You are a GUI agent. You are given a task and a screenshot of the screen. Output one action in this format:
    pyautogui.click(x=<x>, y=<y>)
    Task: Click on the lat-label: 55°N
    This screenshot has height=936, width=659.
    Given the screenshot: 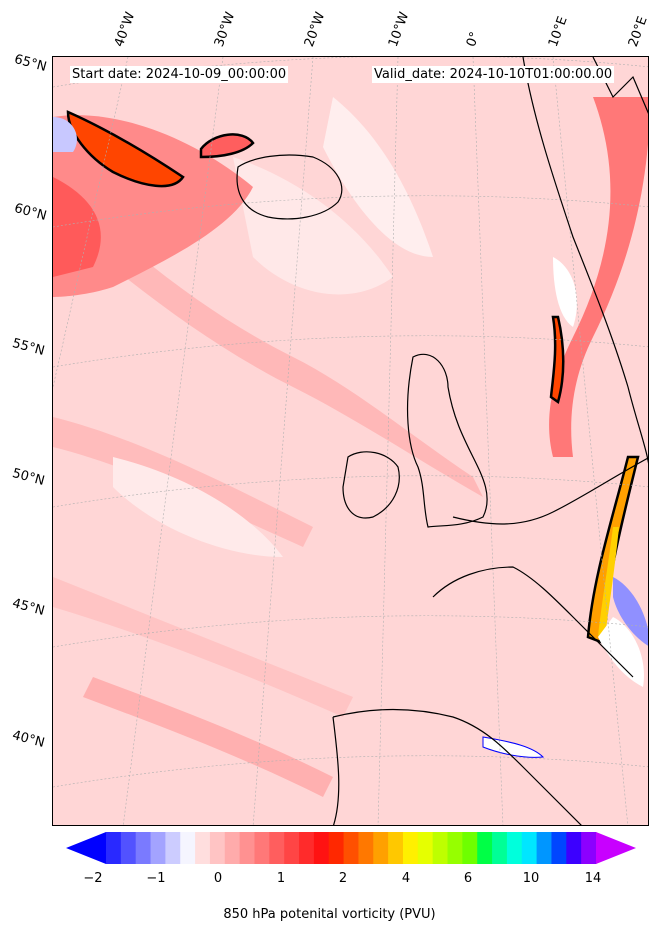 What is the action you would take?
    pyautogui.click(x=28, y=347)
    